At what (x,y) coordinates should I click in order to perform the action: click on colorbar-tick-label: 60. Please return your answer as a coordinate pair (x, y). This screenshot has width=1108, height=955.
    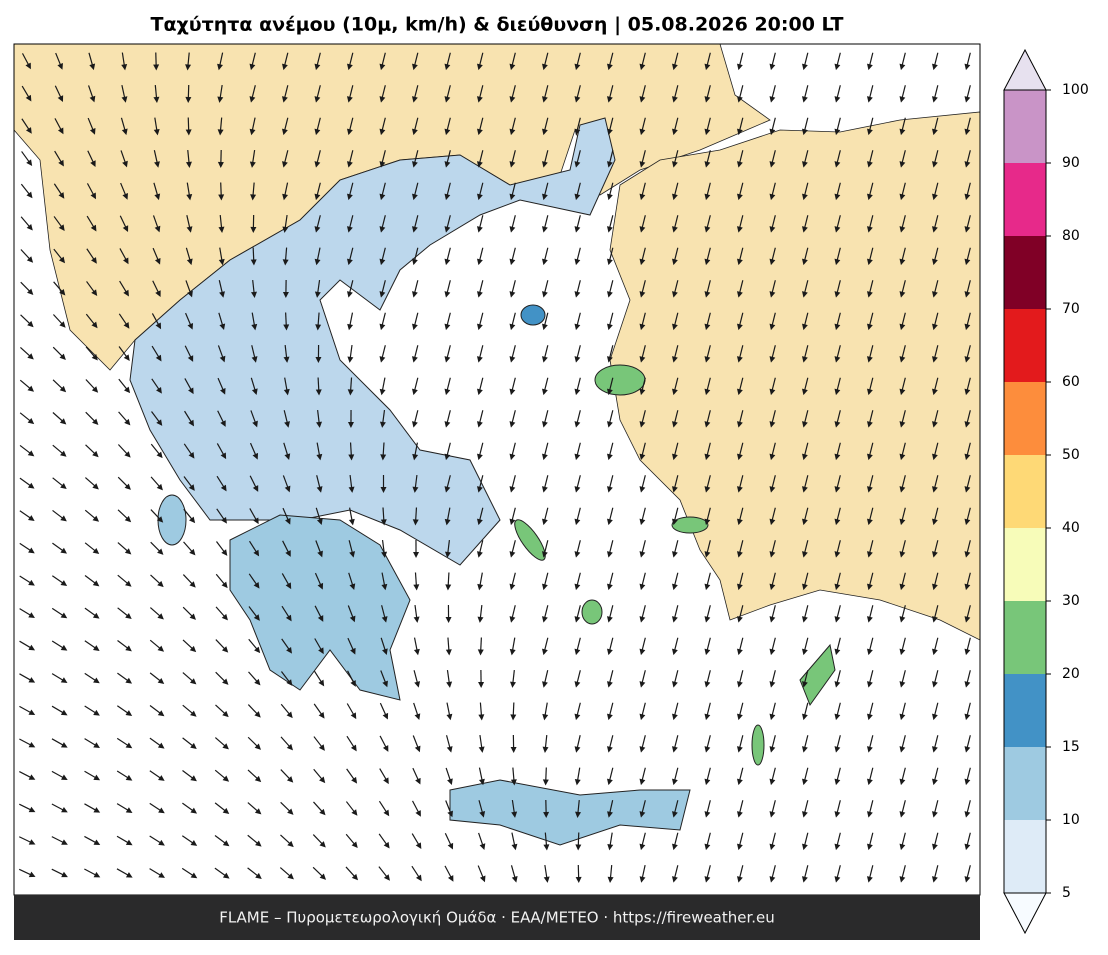
    Looking at the image, I should click on (1071, 382).